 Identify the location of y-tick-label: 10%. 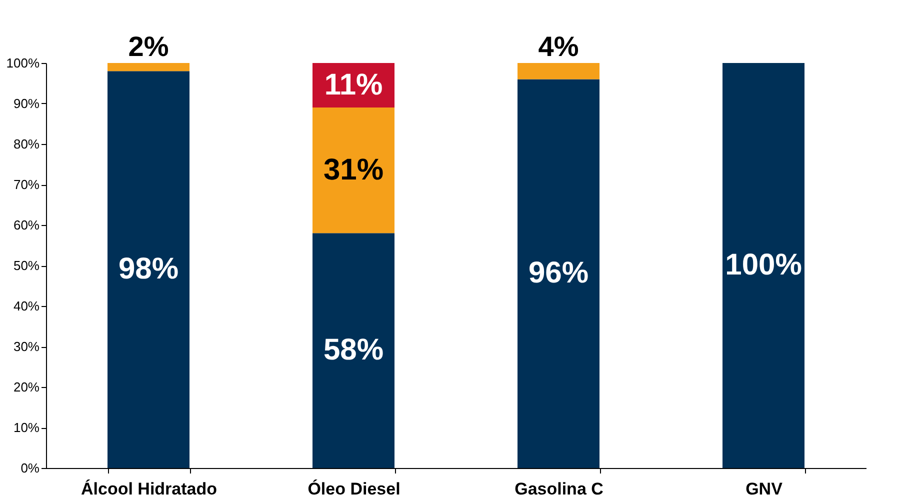
(26, 427).